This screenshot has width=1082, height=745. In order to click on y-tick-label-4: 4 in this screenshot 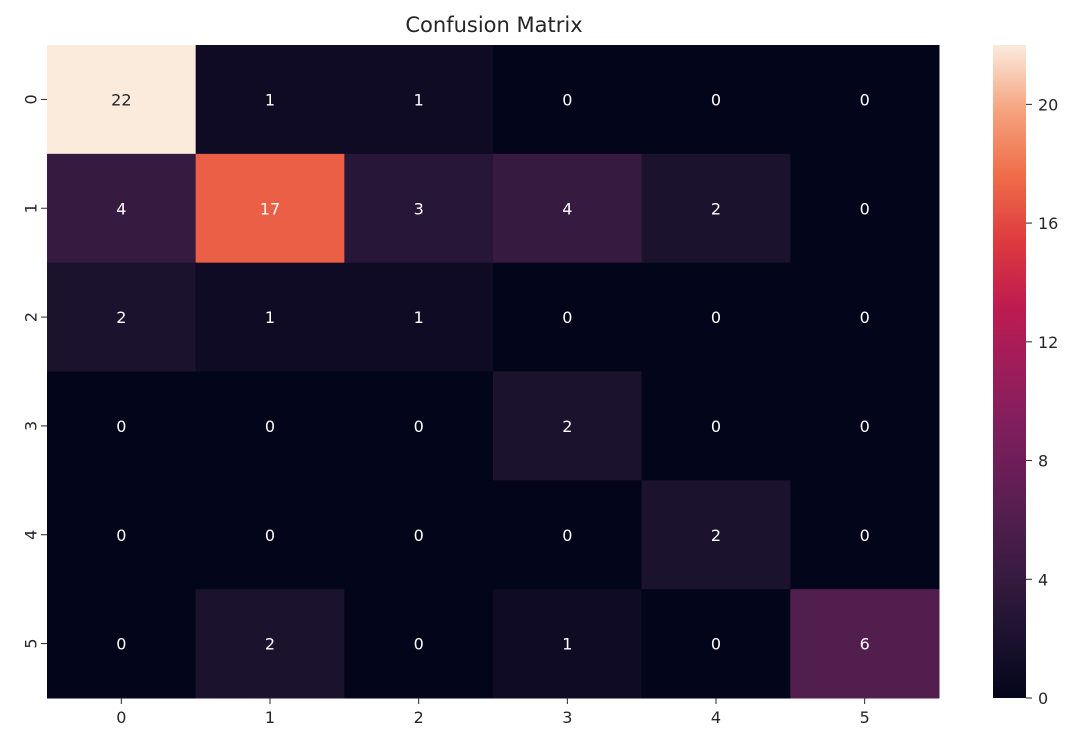, I will do `click(31, 535)`.